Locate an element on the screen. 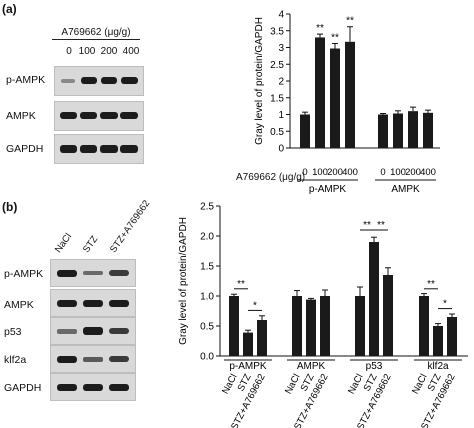 This screenshot has width=474, height=428. y-tick-label-b: 1.0 is located at coordinates (207, 297).